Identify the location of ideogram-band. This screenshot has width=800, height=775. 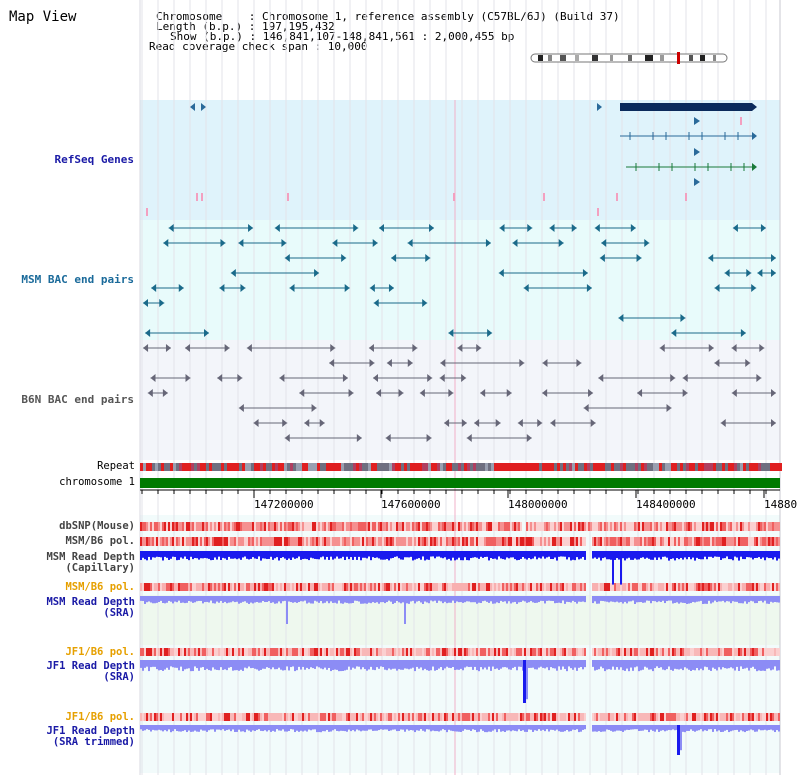
(563, 58).